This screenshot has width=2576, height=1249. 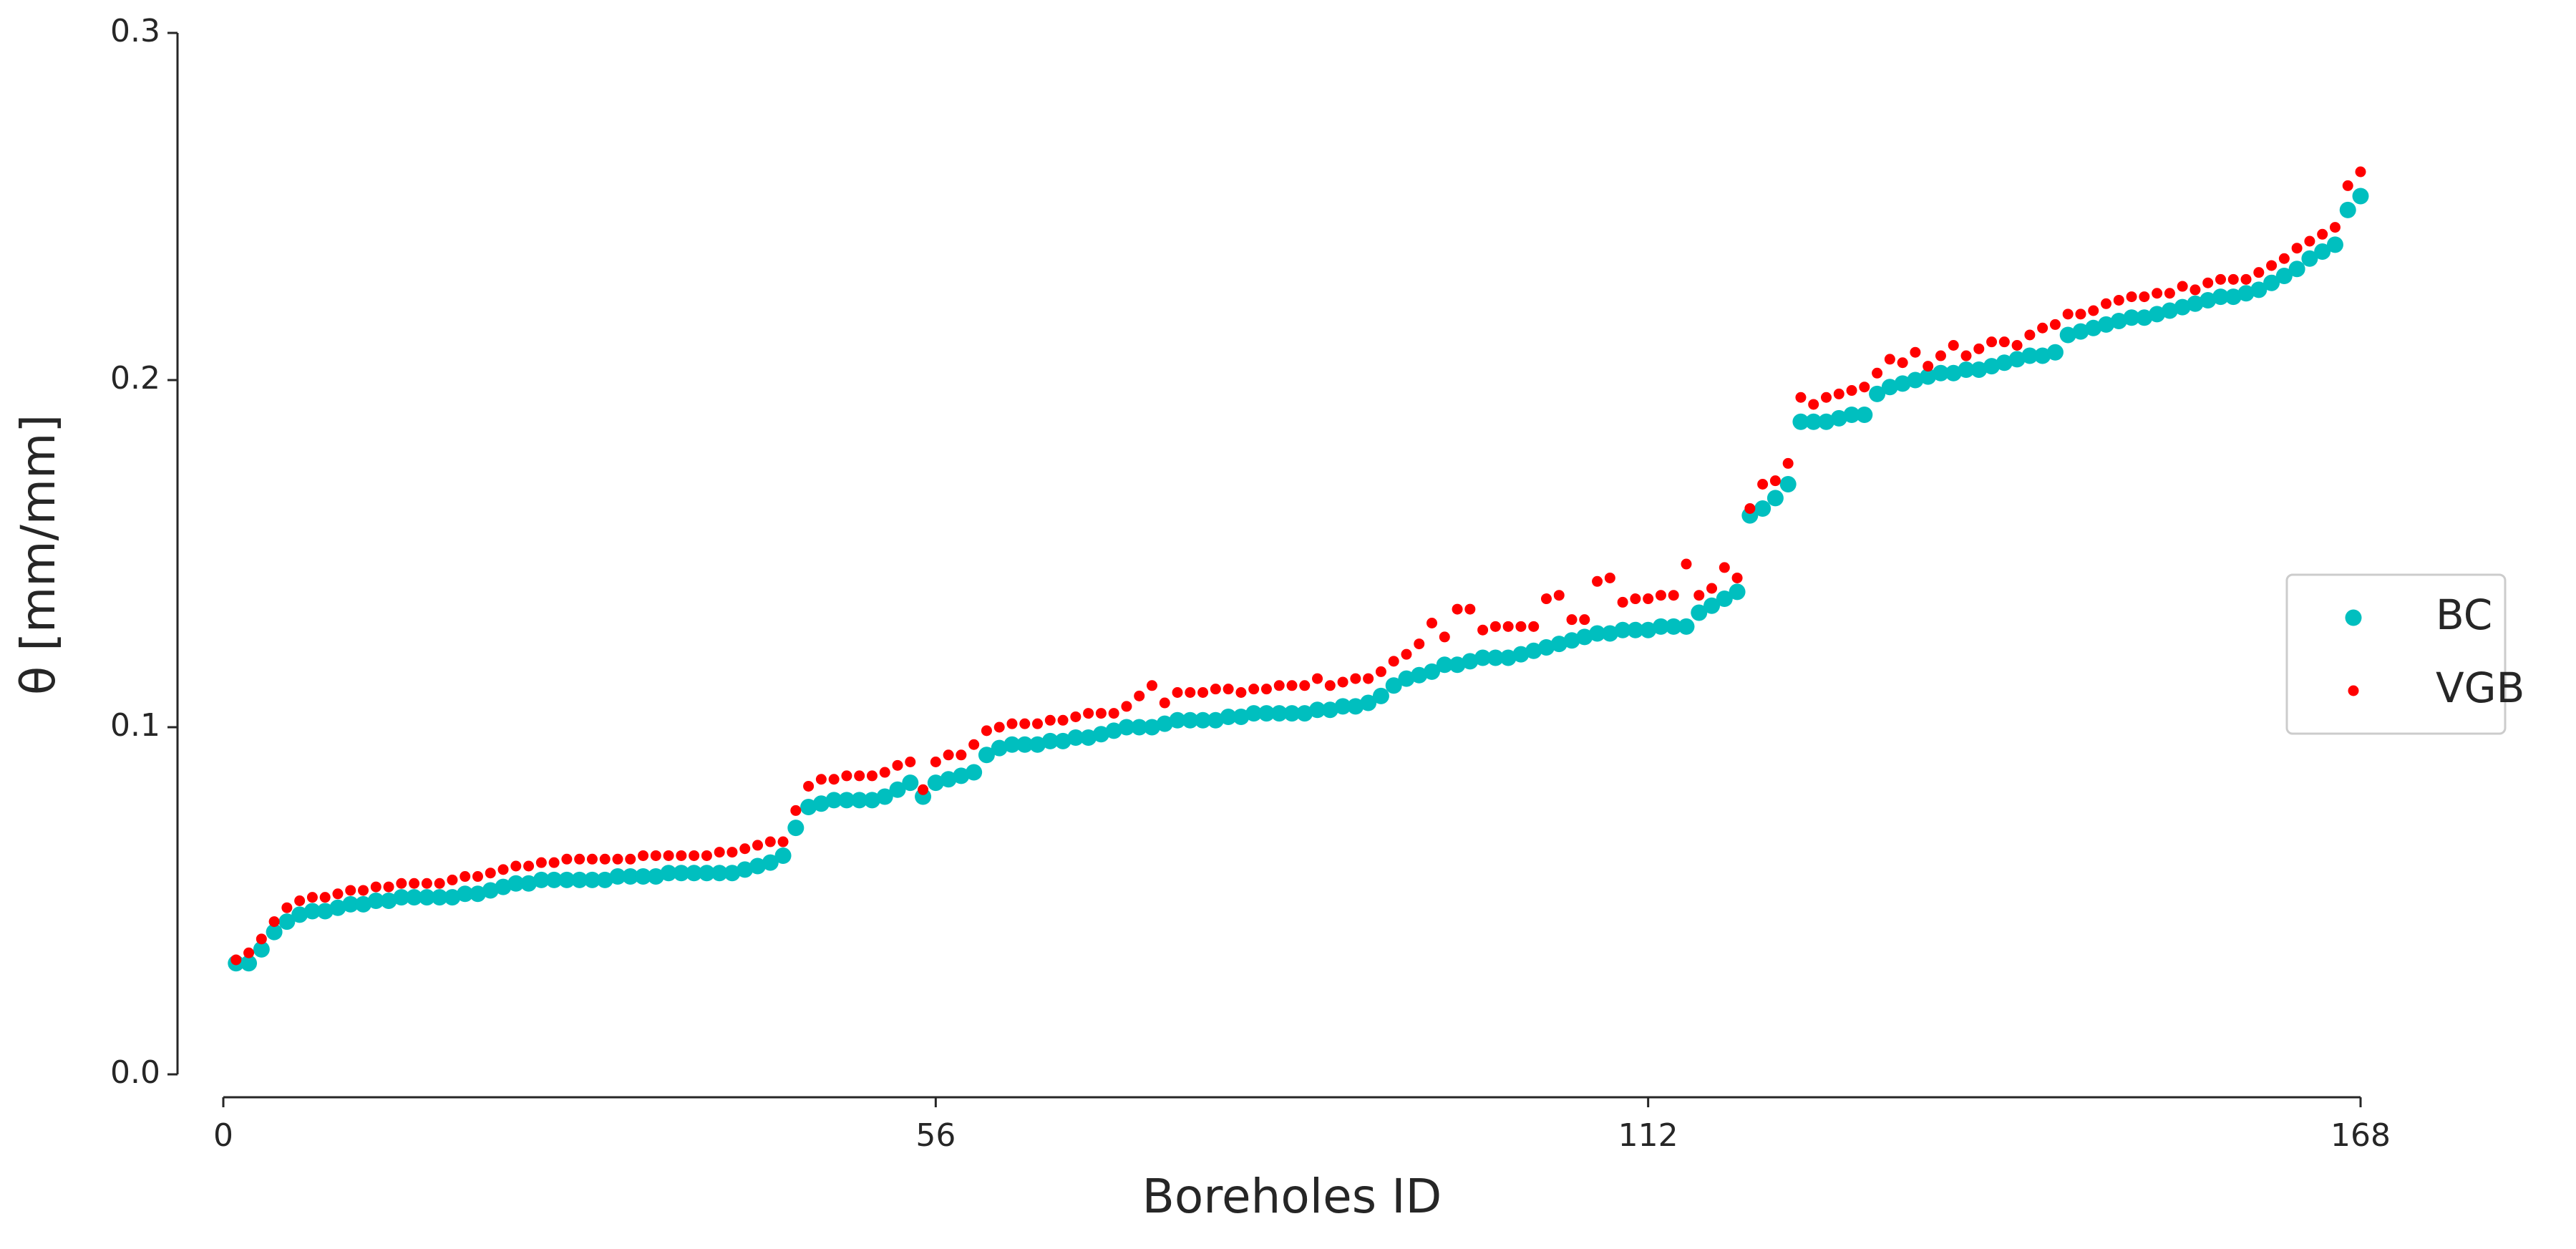 What do you see at coordinates (135, 725) in the screenshot?
I see `y-tick-label: 0.1` at bounding box center [135, 725].